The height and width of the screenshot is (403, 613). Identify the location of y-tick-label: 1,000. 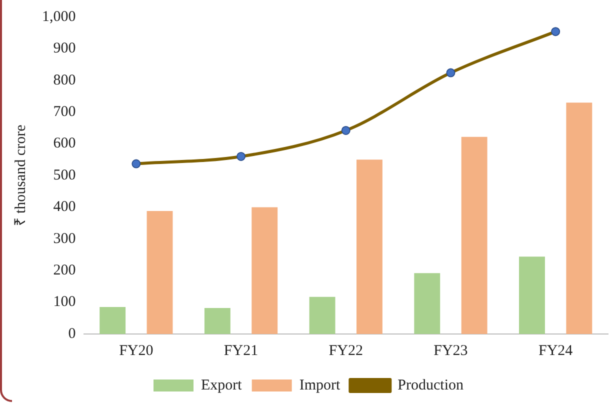
(59, 16).